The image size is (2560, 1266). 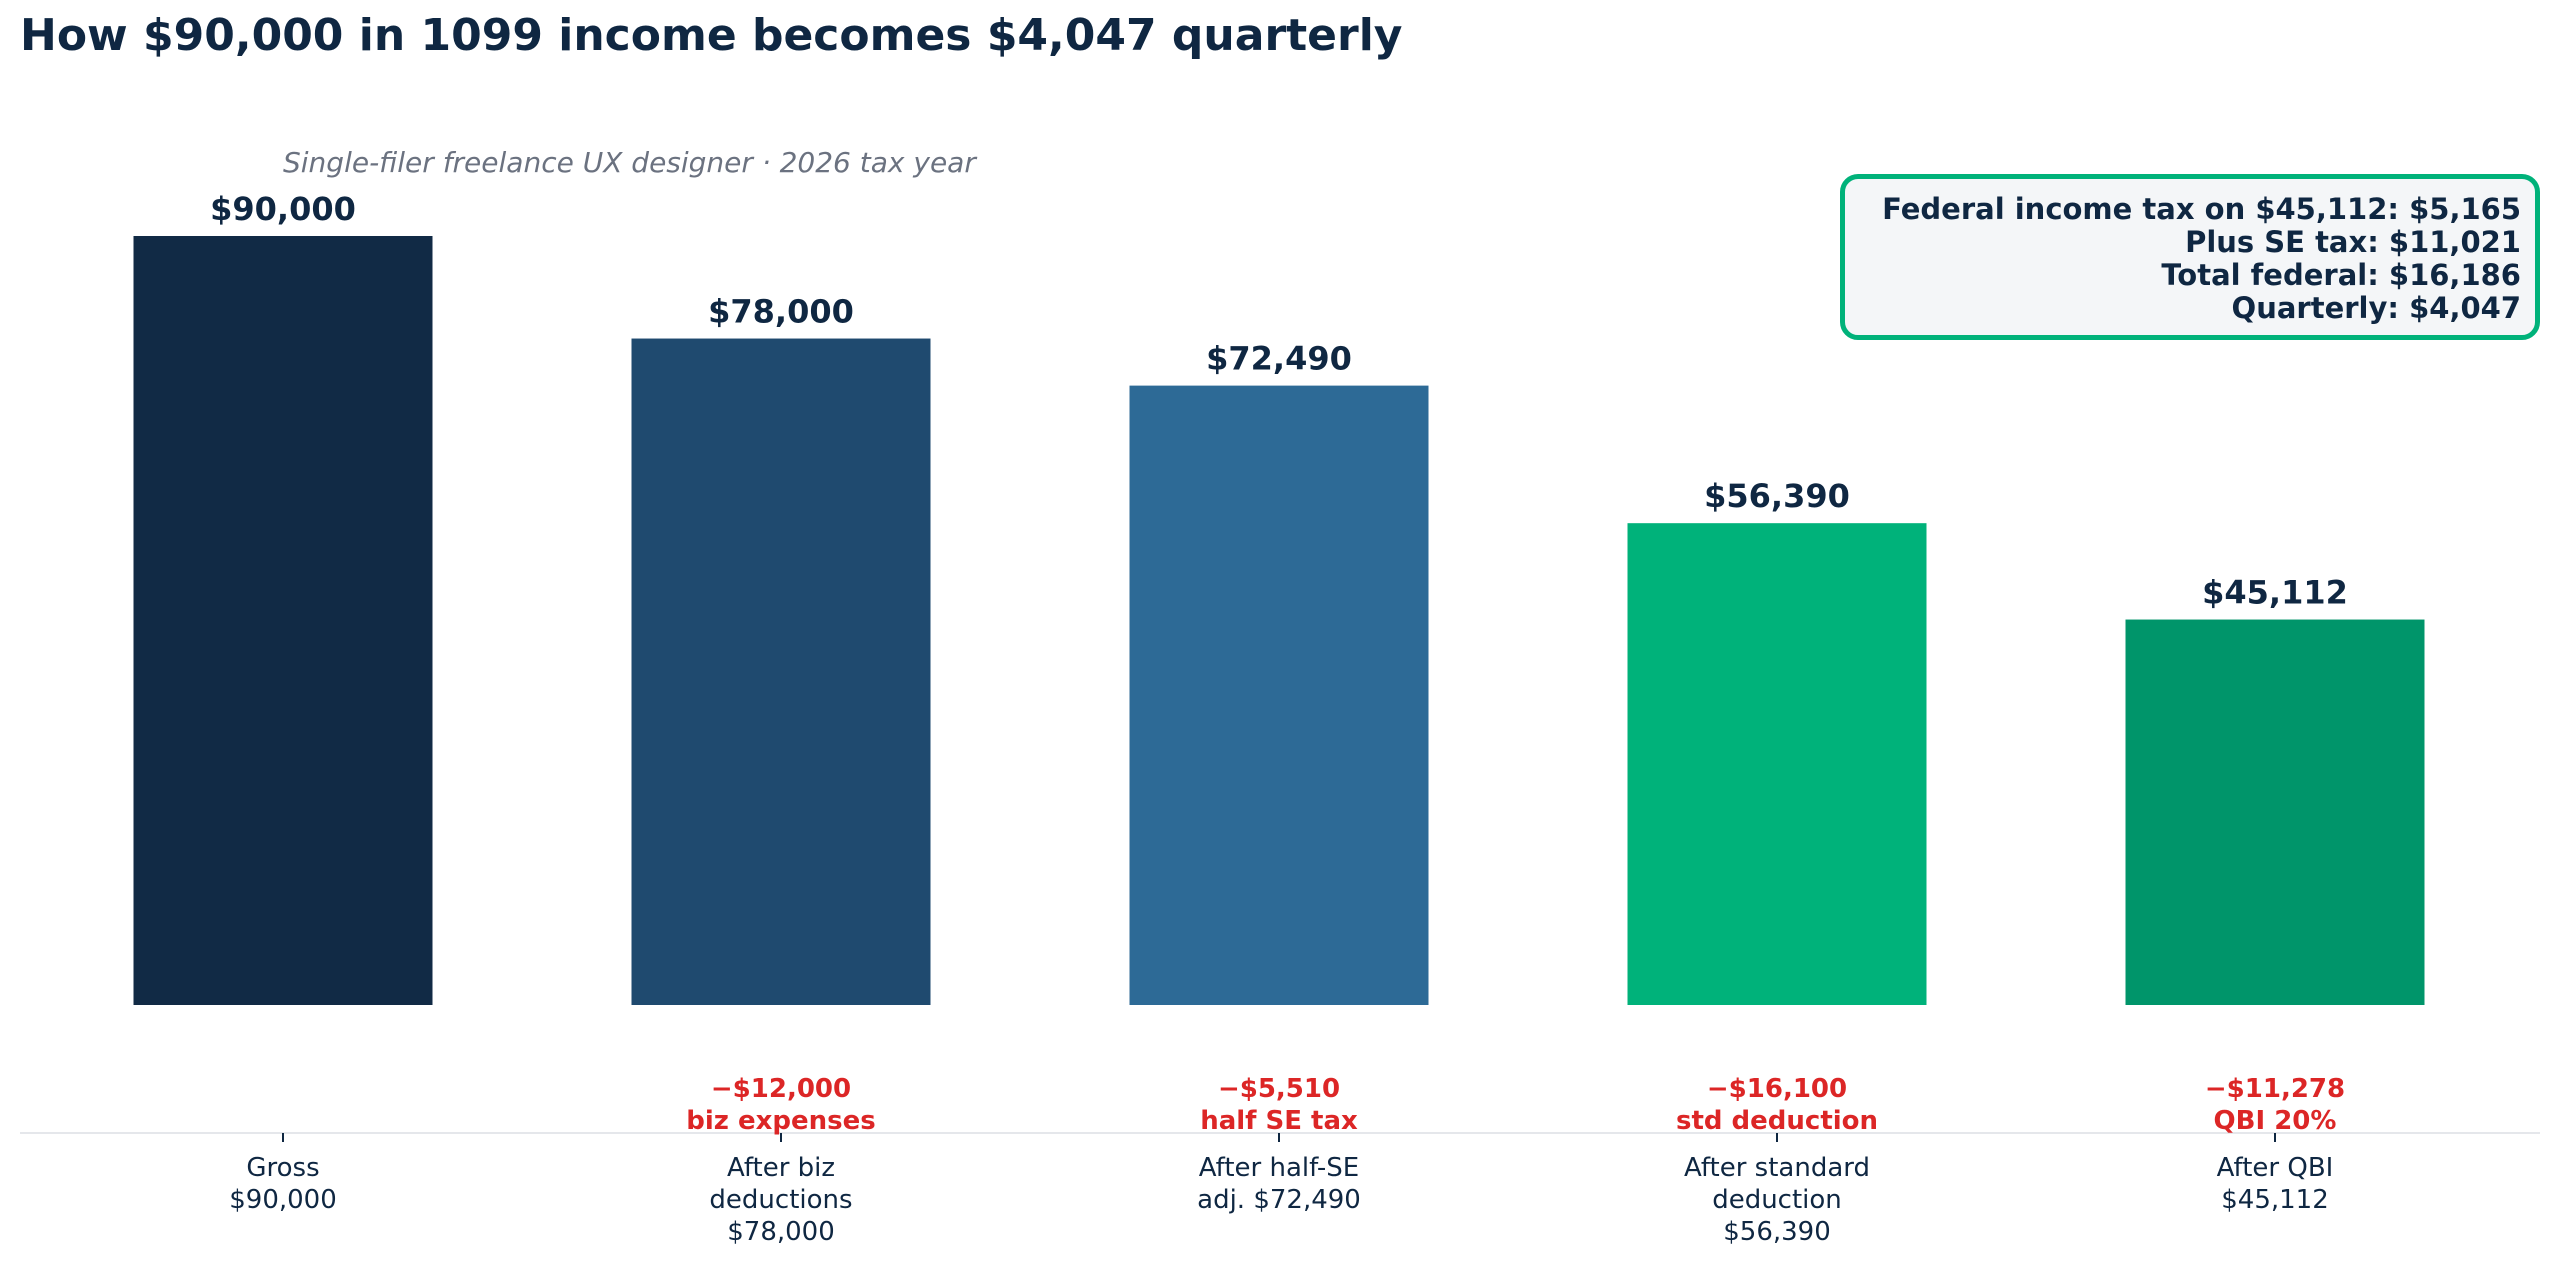 What do you see at coordinates (780, 1200) in the screenshot?
I see `x-tick-label-1-1: deductions` at bounding box center [780, 1200].